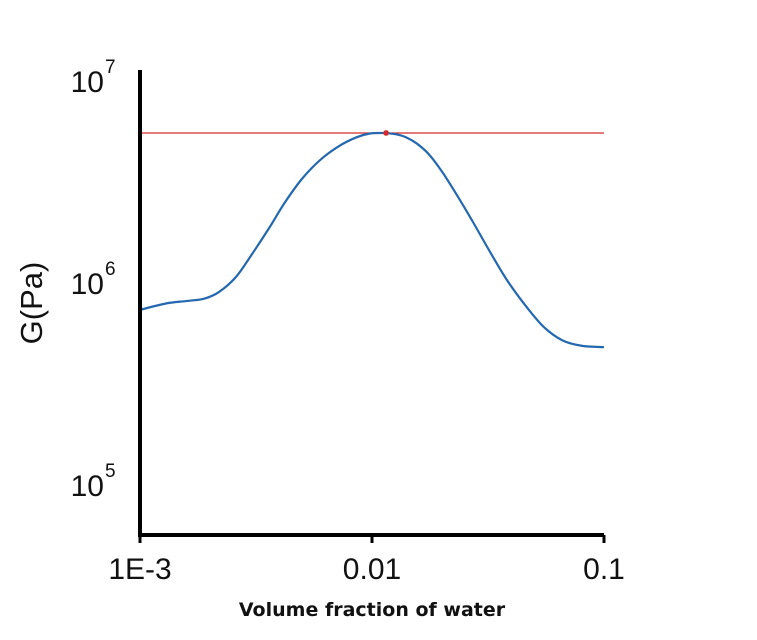 The image size is (757, 640). What do you see at coordinates (372, 569) in the screenshot?
I see `x-tick-label: 0.01` at bounding box center [372, 569].